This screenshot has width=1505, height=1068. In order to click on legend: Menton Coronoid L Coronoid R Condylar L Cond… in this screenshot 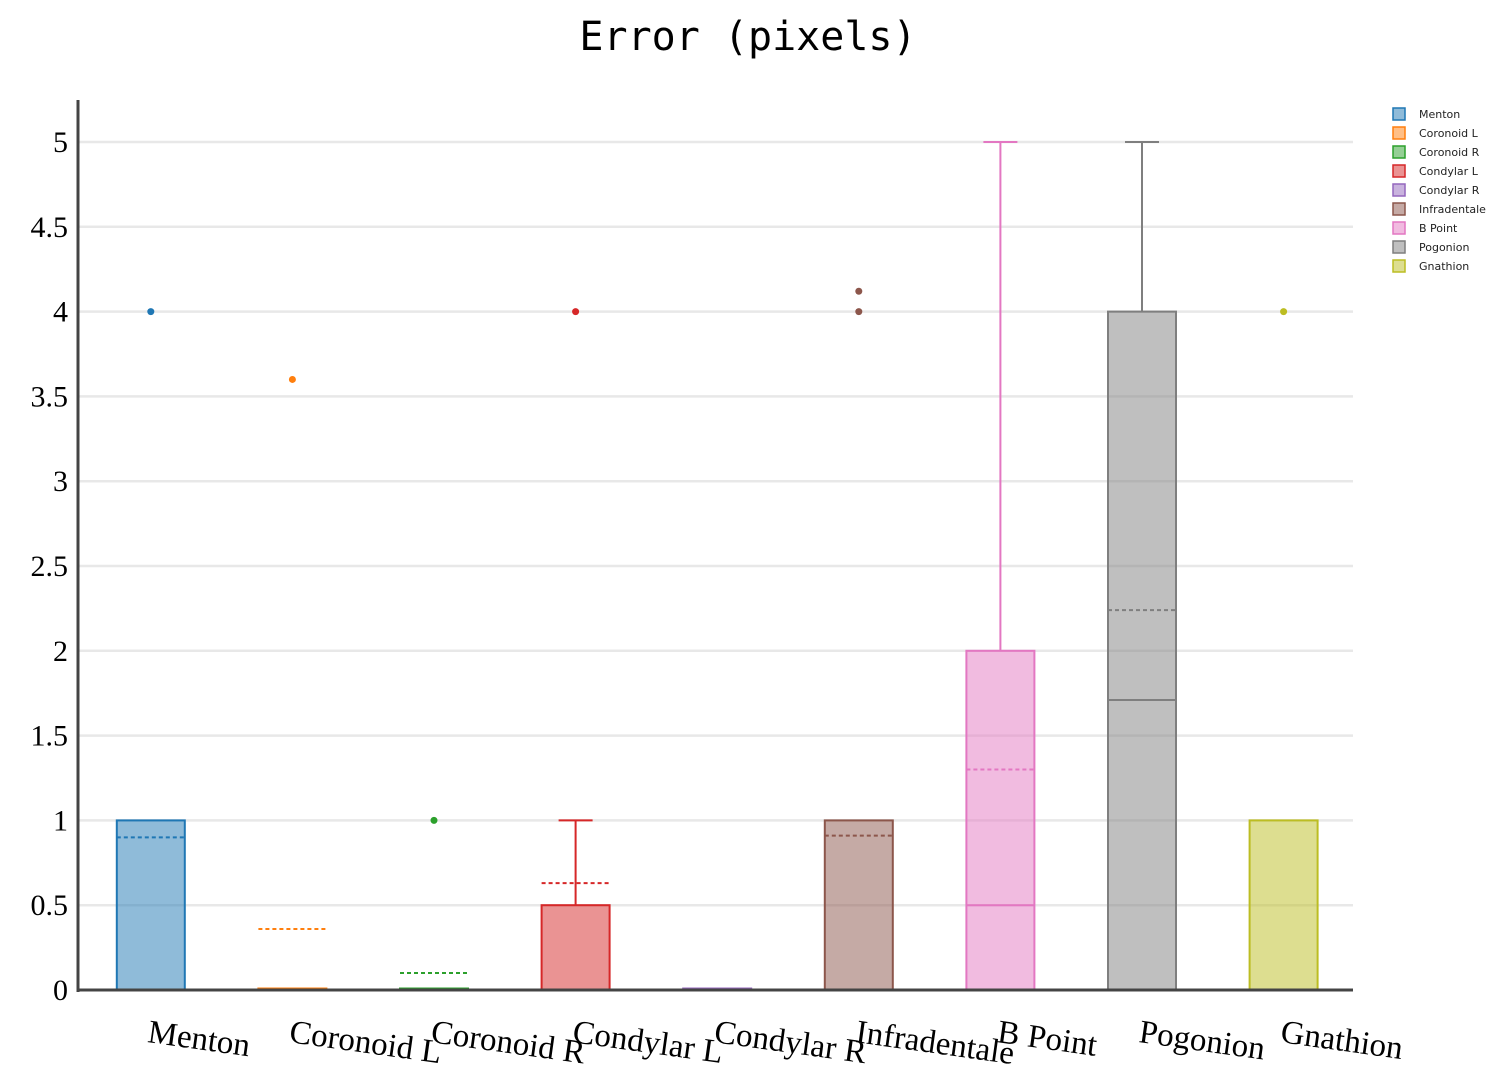, I will do `click(1439, 190)`.